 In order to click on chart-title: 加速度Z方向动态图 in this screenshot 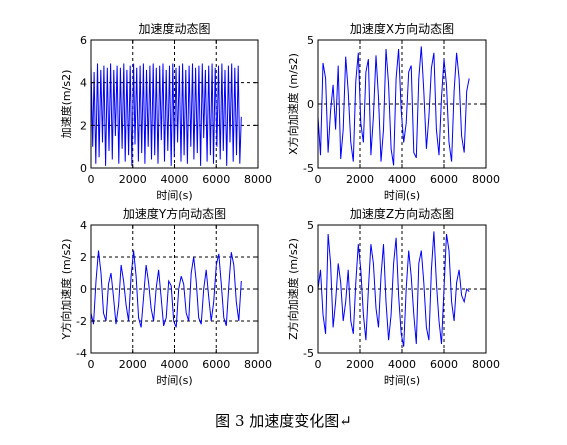, I will do `click(402, 213)`.